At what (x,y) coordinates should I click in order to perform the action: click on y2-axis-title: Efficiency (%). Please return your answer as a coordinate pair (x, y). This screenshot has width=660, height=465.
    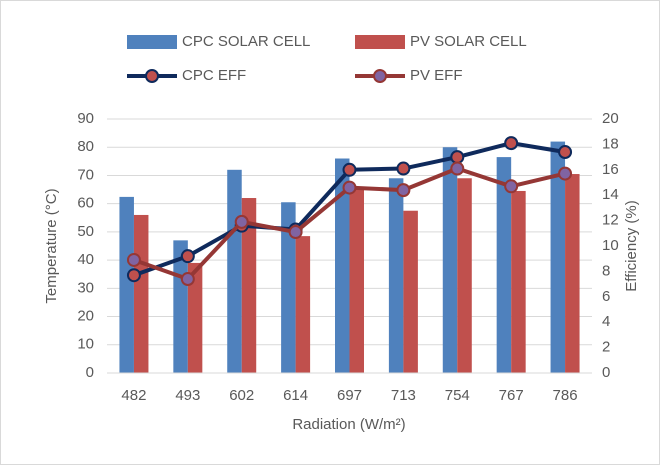
    Looking at the image, I should click on (631, 245).